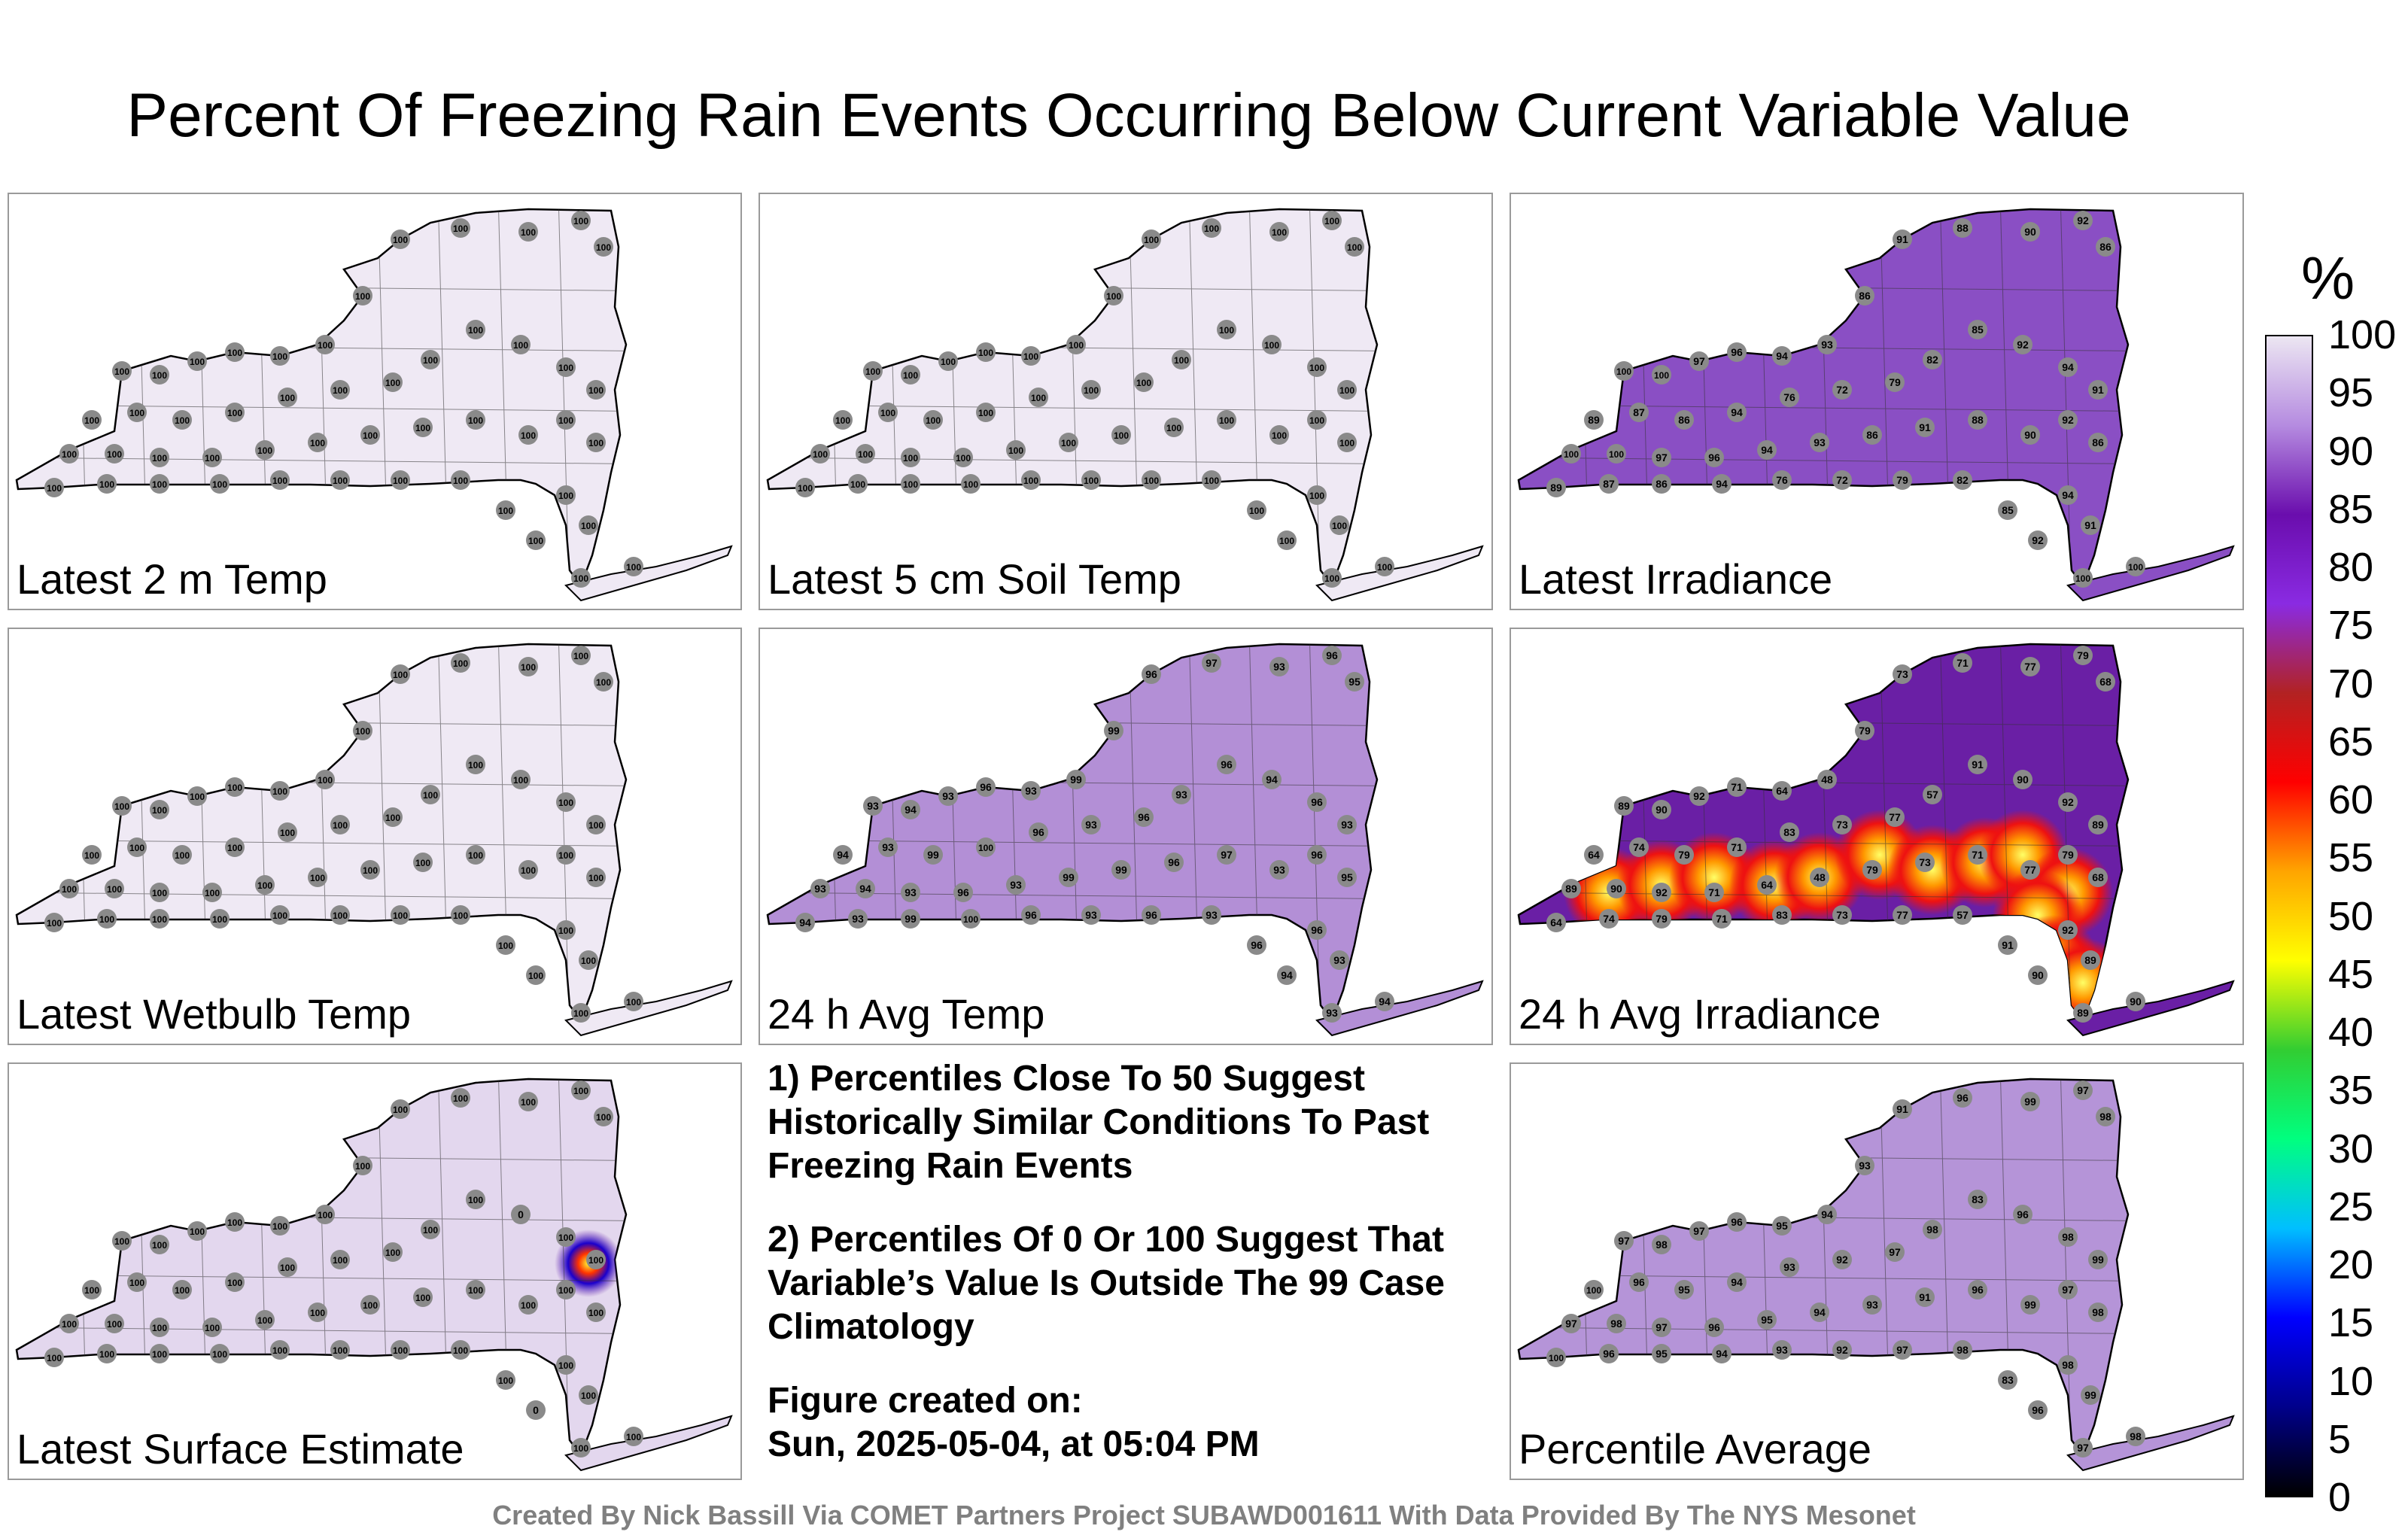  What do you see at coordinates (1842, 480) in the screenshot?
I see `station-value: 72` at bounding box center [1842, 480].